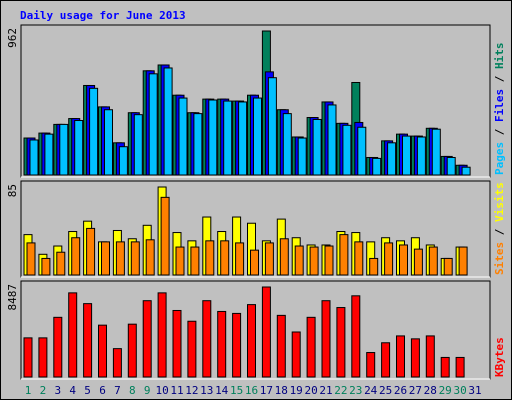 This screenshot has width=512, height=400. What do you see at coordinates (430, 390) in the screenshot?
I see `x-tick-label: 28` at bounding box center [430, 390].